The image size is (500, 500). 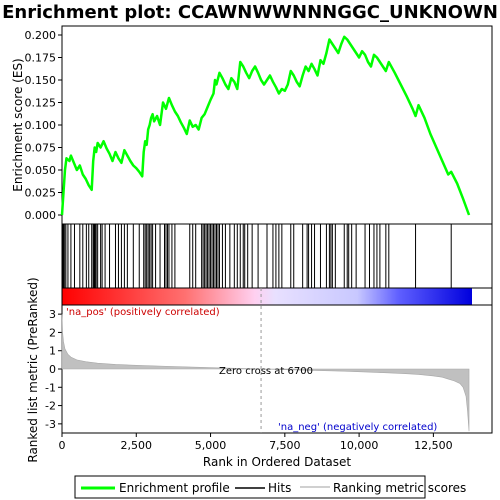 I want to click on hits-panel-frame, so click(x=277, y=256).